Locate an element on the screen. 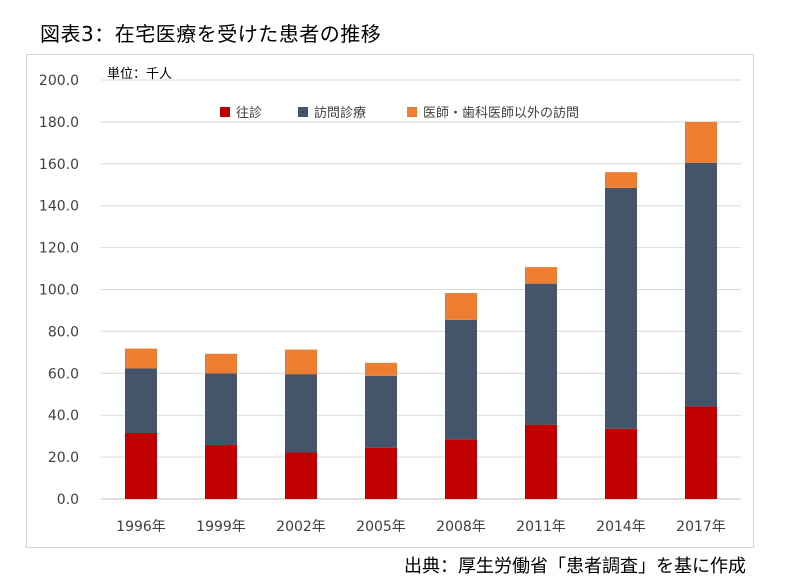  x-tick-label: 2005年 is located at coordinates (381, 527).